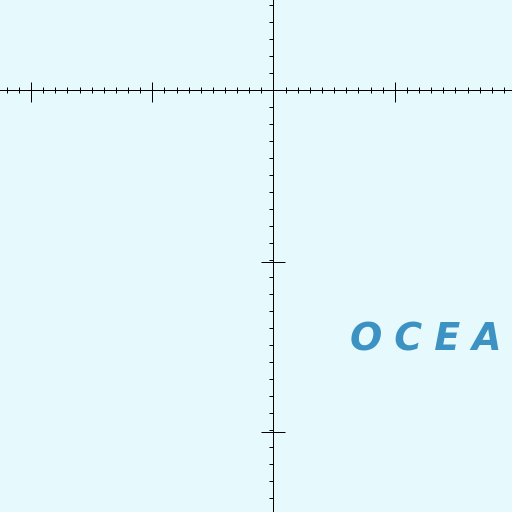 This screenshot has width=512, height=512. What do you see at coordinates (256, 92) in the screenshot?
I see `parallel-tick-marks` at bounding box center [256, 92].